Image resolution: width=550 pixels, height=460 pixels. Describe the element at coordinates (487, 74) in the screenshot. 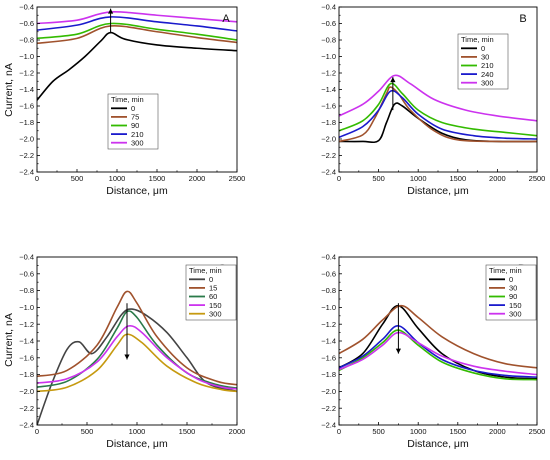

I see `legend-label: 240` at that location.